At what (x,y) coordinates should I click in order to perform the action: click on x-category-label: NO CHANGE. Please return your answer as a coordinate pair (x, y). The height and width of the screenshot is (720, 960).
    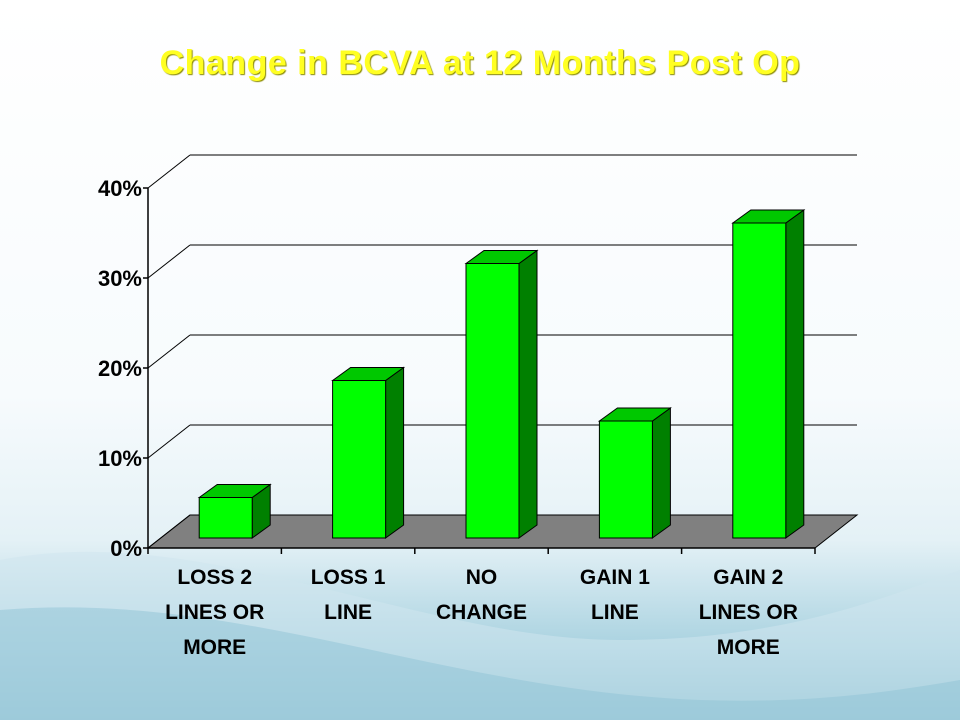
    Looking at the image, I should click on (481, 595).